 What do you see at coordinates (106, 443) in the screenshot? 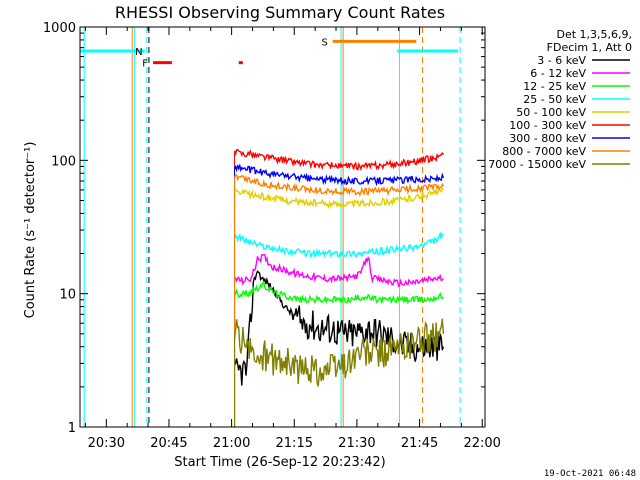
I see `x-tick-label-20:30: 20:30` at bounding box center [106, 443].